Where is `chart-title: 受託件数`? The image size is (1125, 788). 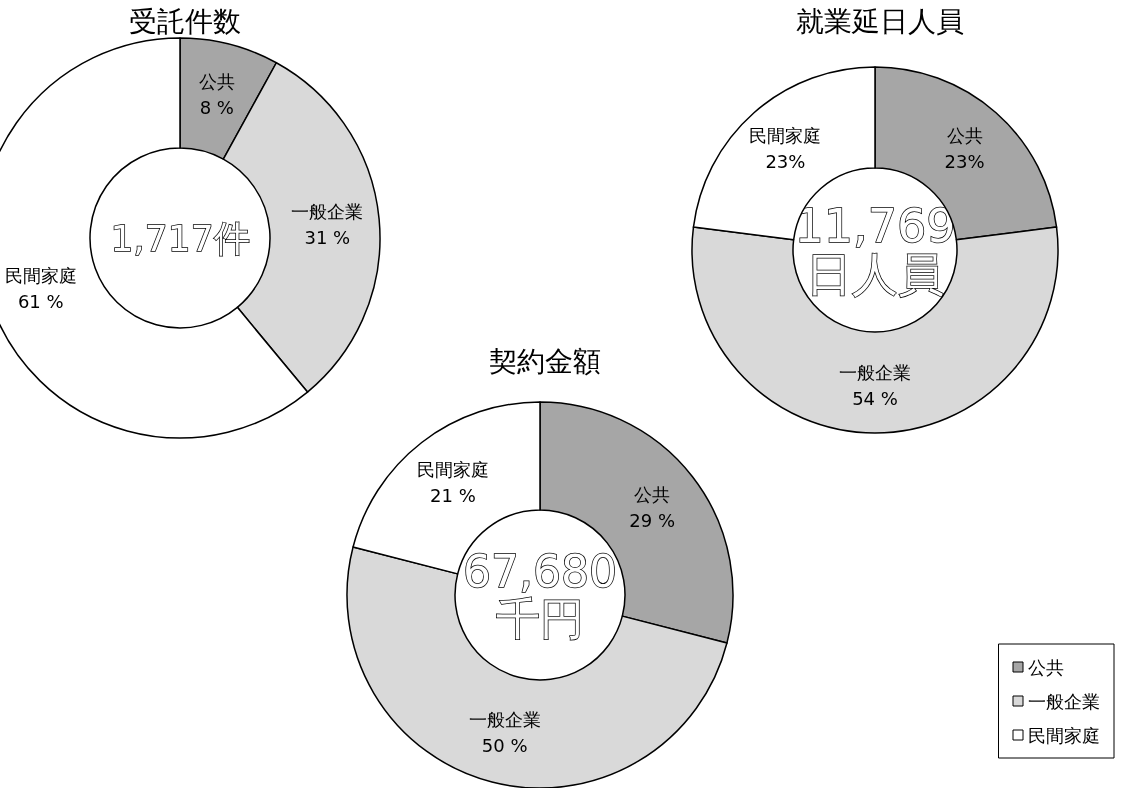
chart-title: 受託件数 is located at coordinates (185, 21).